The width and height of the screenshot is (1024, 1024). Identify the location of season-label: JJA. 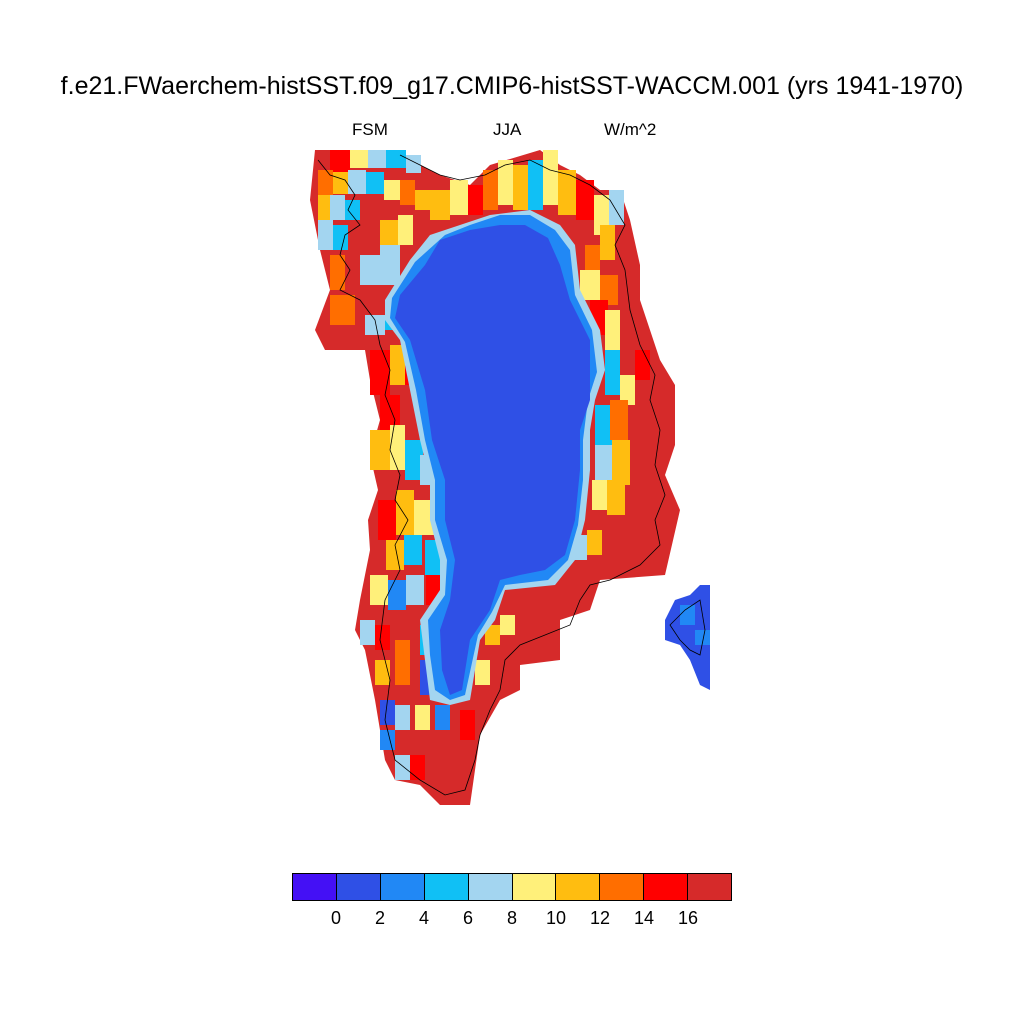
(507, 129).